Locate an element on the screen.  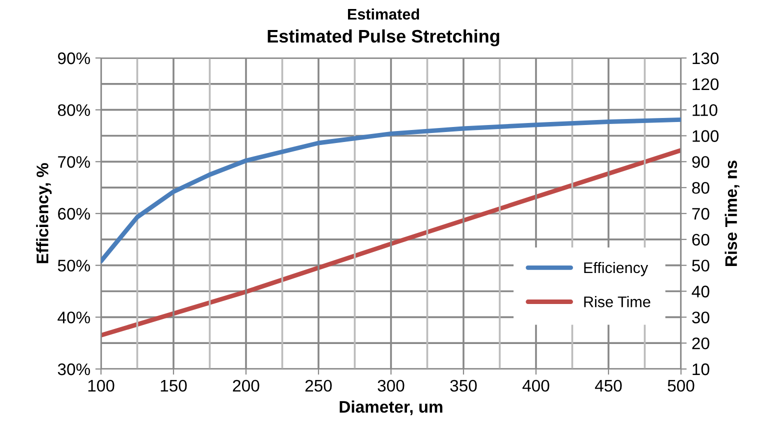
y-tick-label: 60% is located at coordinates (74, 214).